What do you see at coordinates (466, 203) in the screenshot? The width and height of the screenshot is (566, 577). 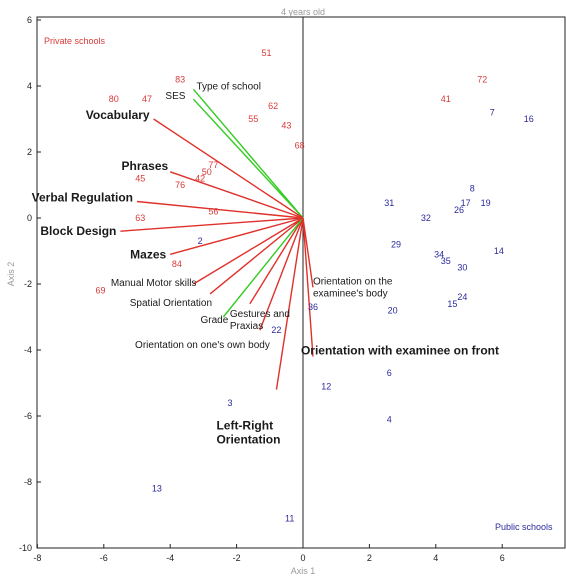 I see `public-point-label: 17` at bounding box center [466, 203].